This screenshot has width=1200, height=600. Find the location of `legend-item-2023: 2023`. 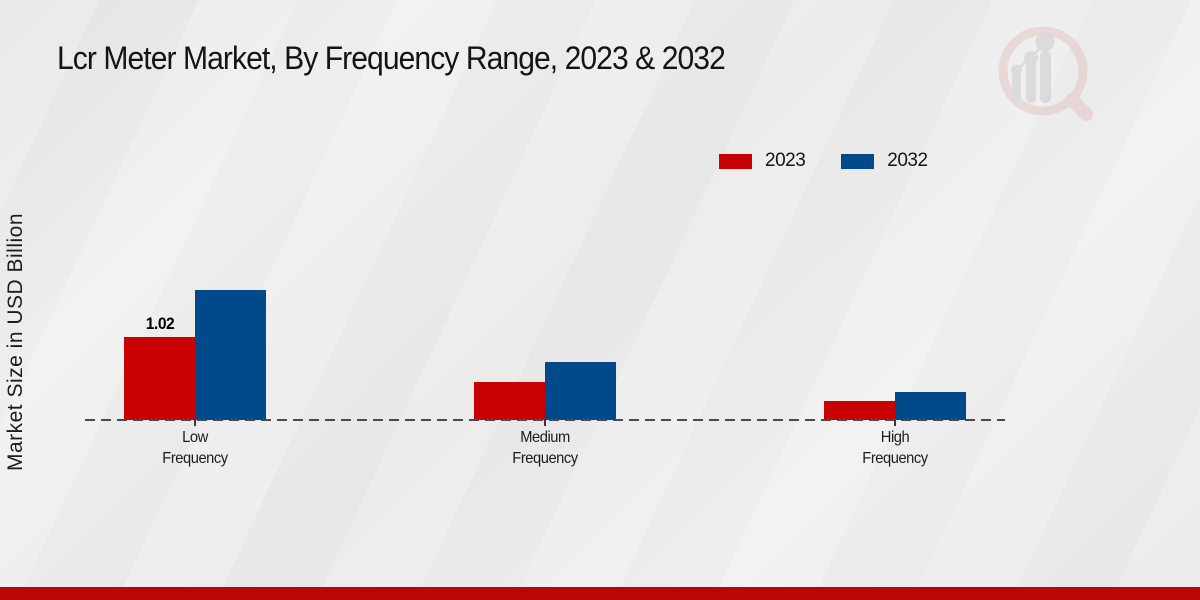

legend-item-2023: 2023 is located at coordinates (762, 161).